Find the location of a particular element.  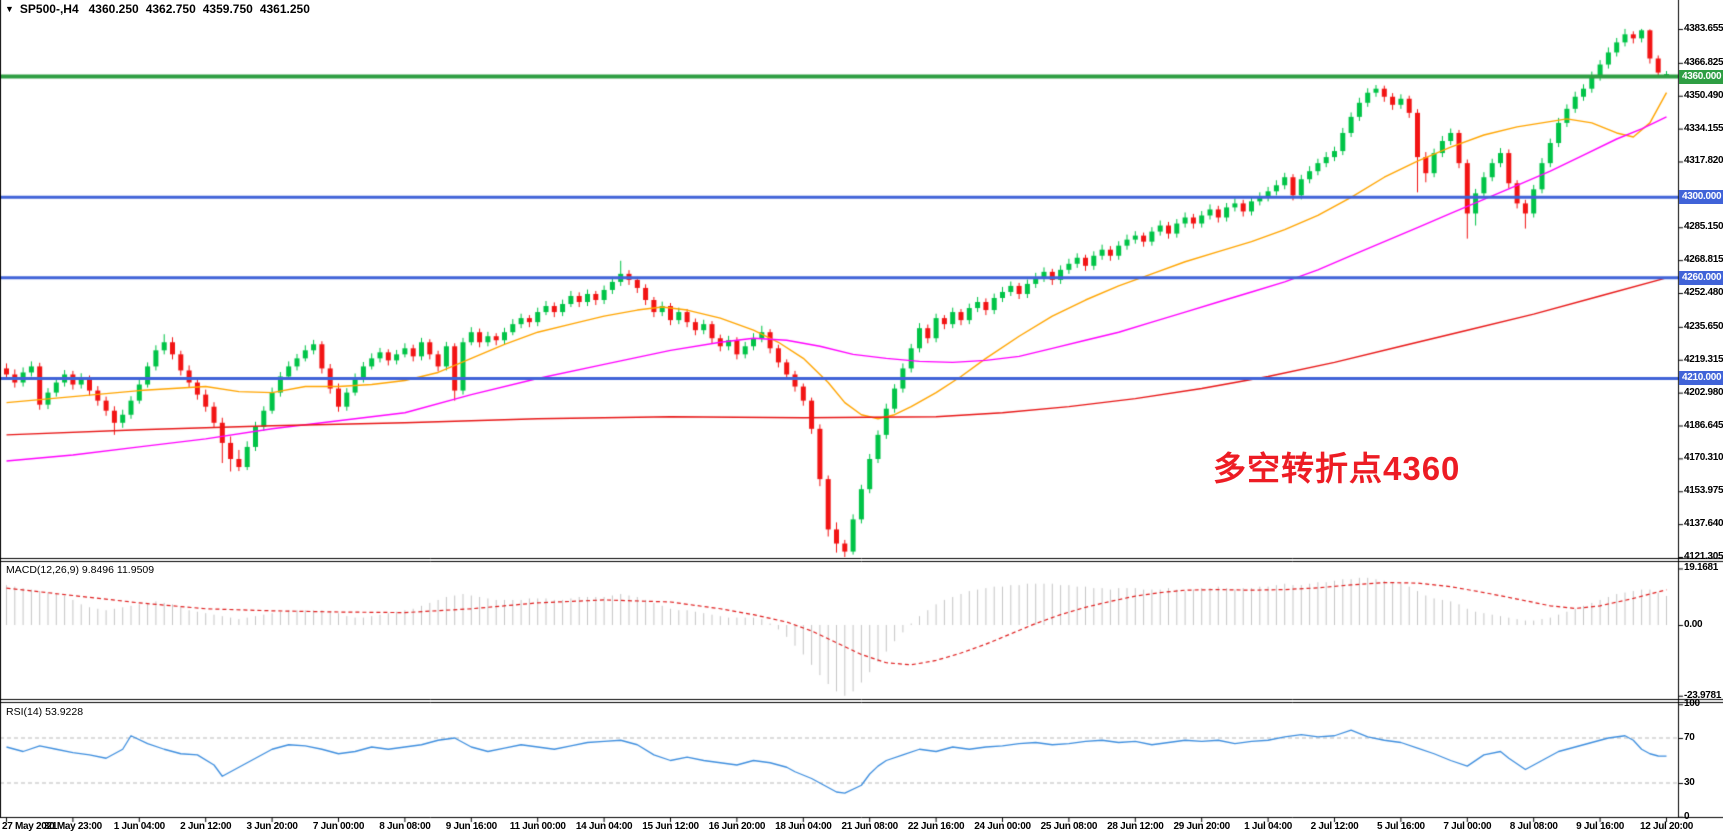

price-tick-label: 4153.975 is located at coordinates (1703, 491).